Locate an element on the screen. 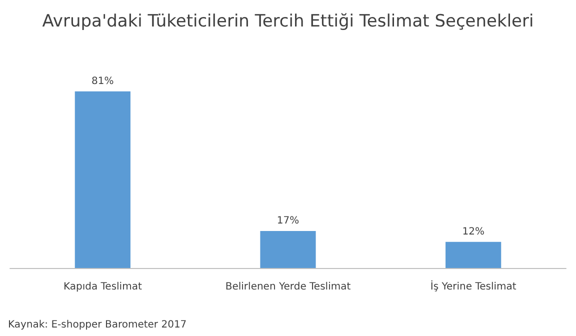 This screenshot has height=336, width=576. chart-title: Avrupa'daki Tüketicilerin Tercih Ettiği Teslimat Seçenekleri is located at coordinates (288, 22).